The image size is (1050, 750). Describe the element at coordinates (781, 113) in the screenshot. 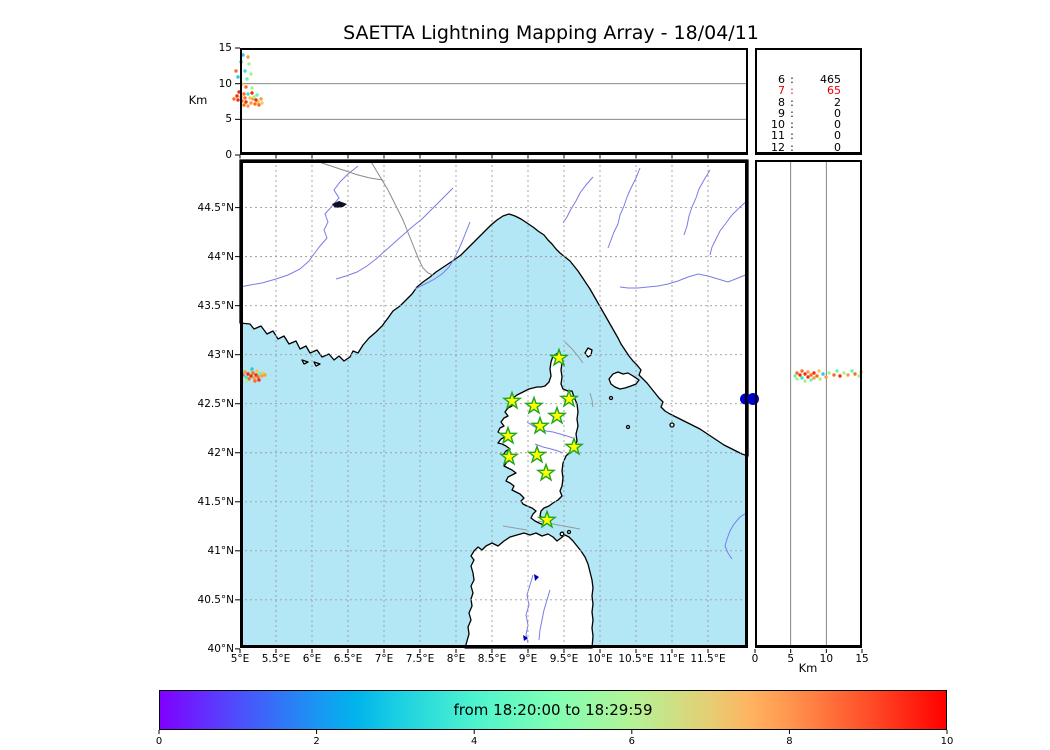

I see `station-count-label: 9` at that location.